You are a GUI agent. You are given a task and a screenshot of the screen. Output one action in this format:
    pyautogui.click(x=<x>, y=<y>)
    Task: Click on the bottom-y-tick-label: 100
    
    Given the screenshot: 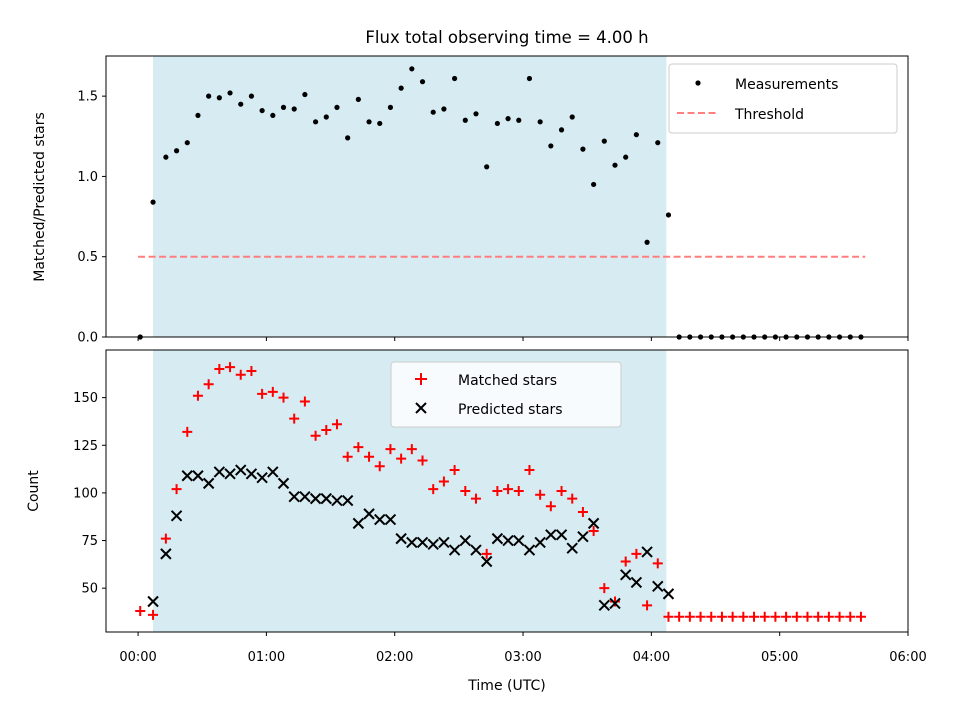 What is the action you would take?
    pyautogui.click(x=85, y=493)
    